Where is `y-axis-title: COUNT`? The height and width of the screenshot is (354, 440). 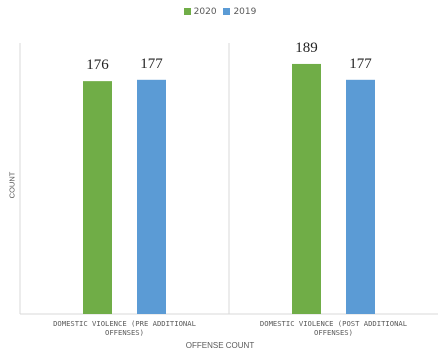 y-axis-title: COUNT is located at coordinates (12, 185).